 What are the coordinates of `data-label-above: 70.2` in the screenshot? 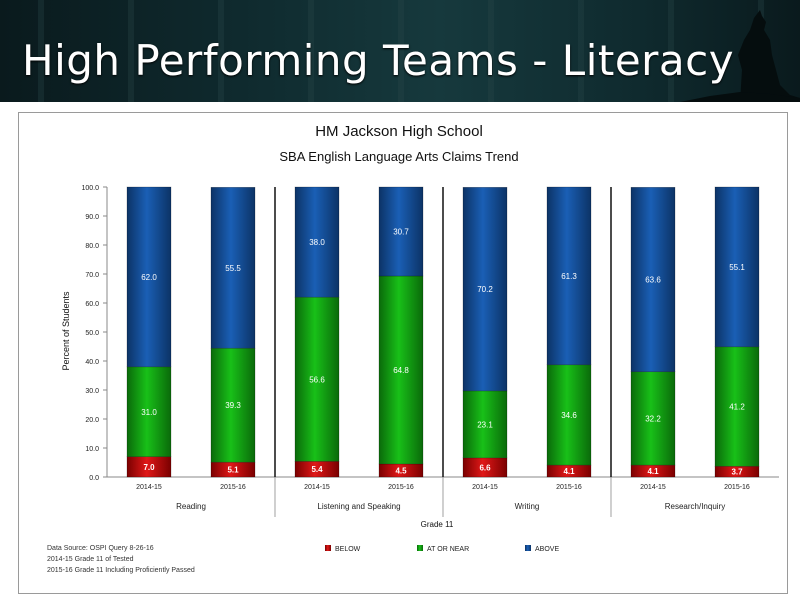 It's located at (485, 289).